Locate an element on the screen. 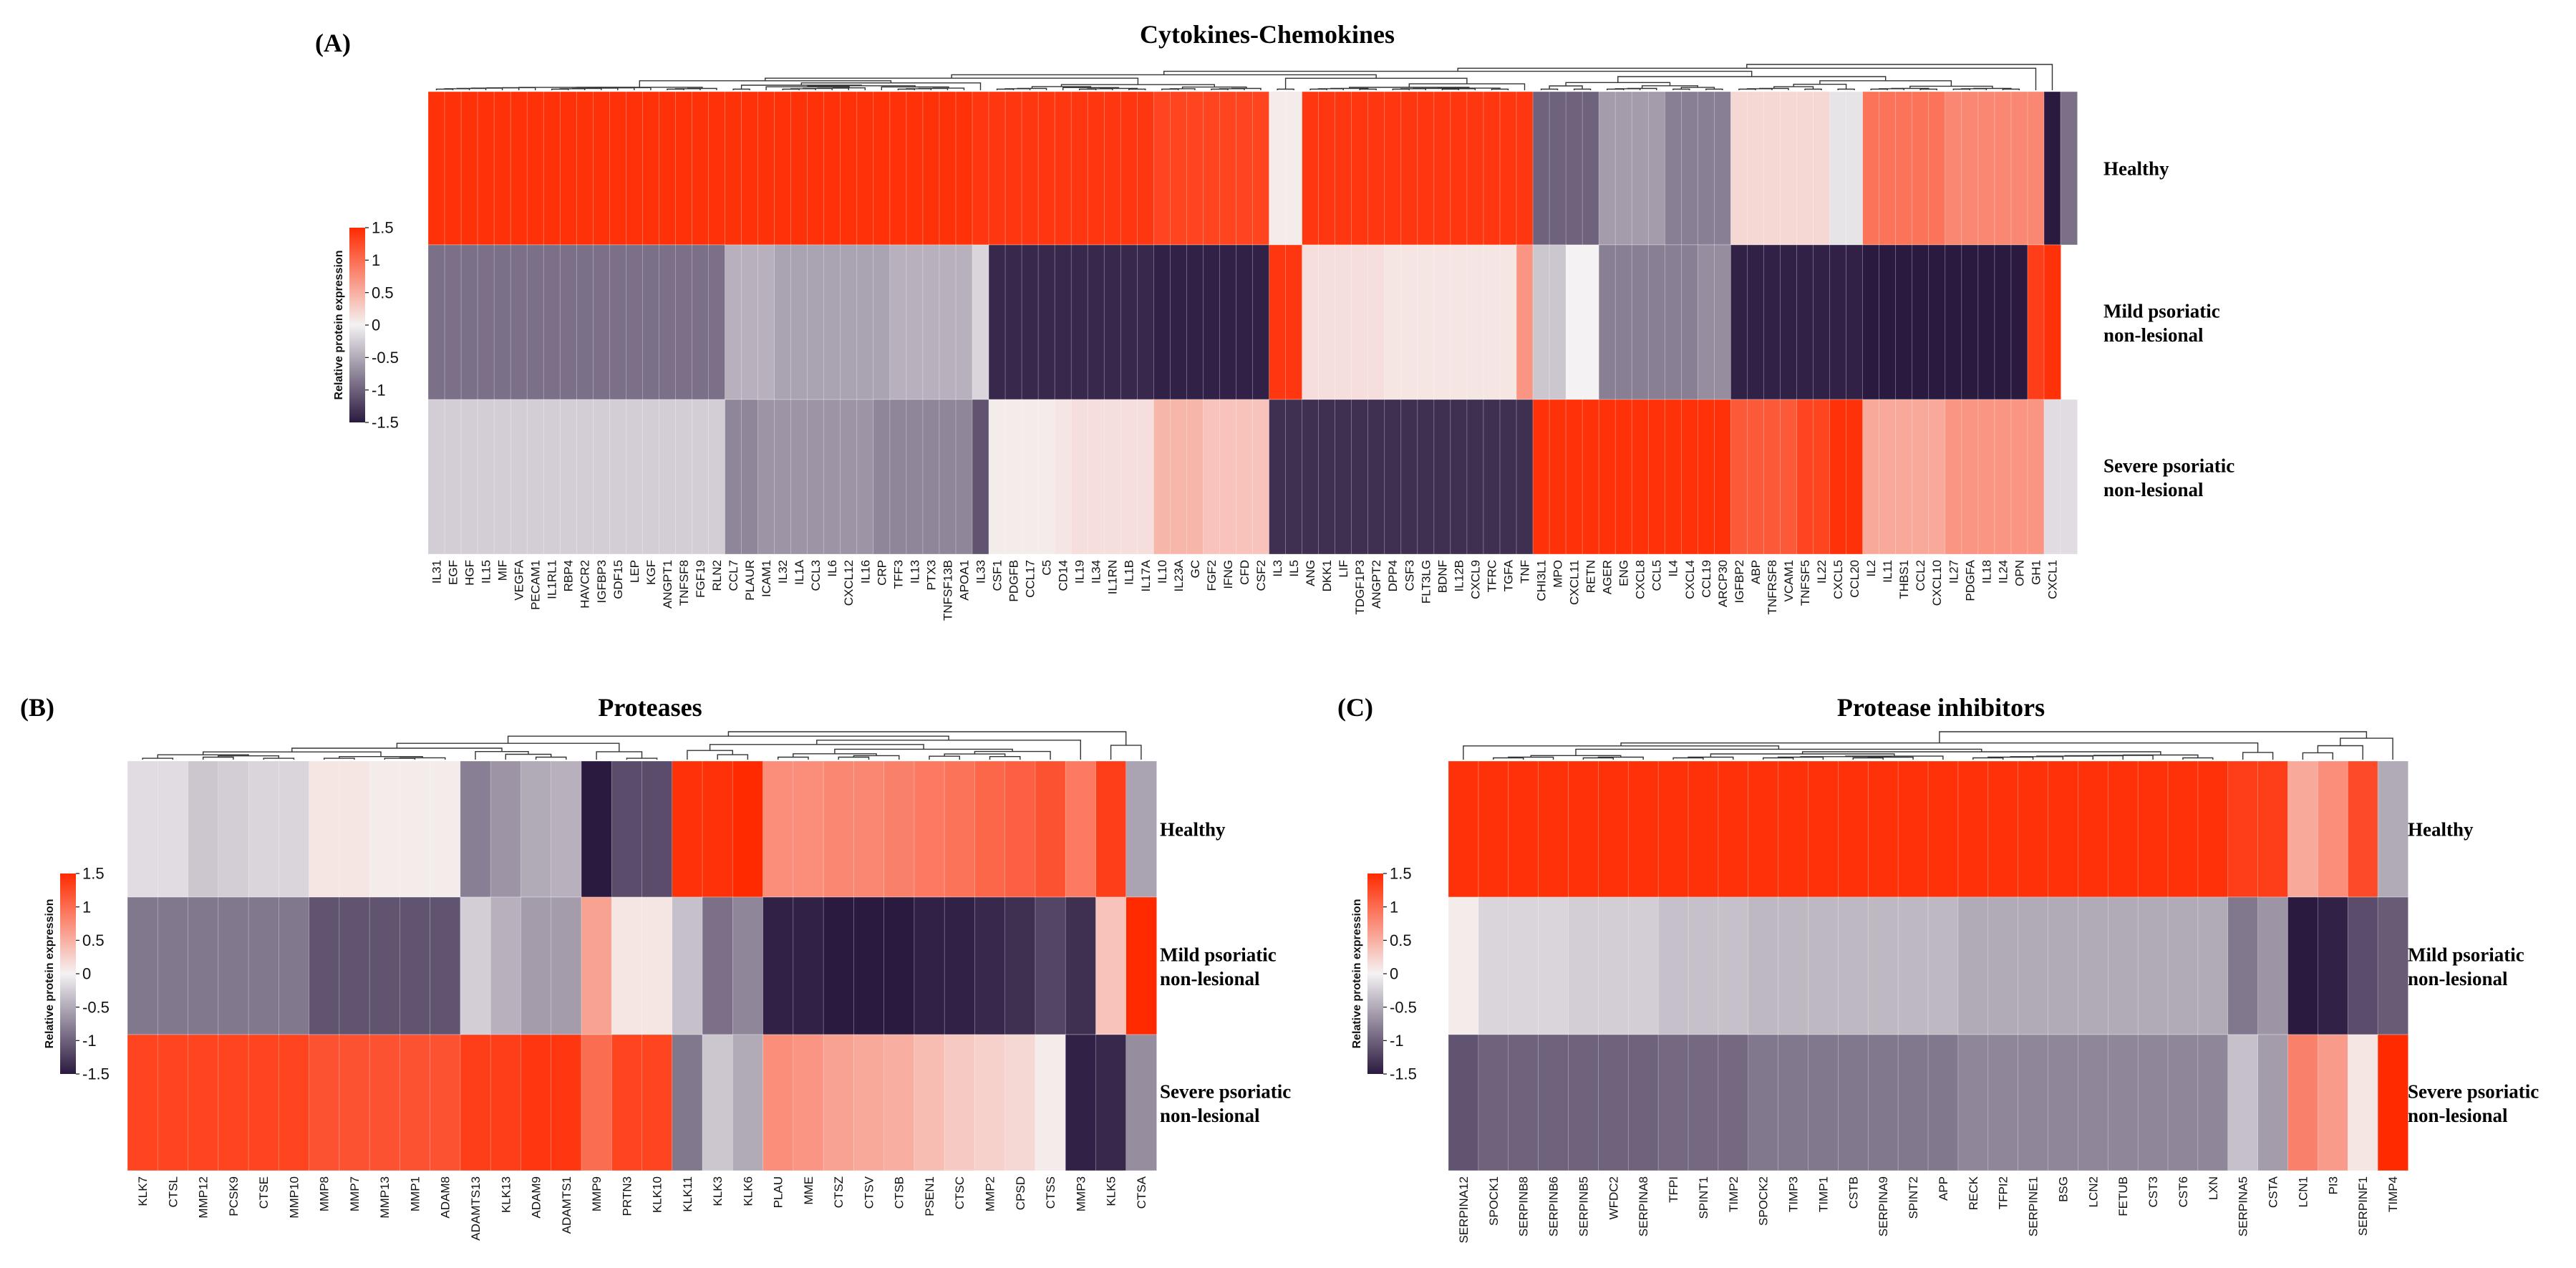  column-label: ARCP30 is located at coordinates (1723, 583).